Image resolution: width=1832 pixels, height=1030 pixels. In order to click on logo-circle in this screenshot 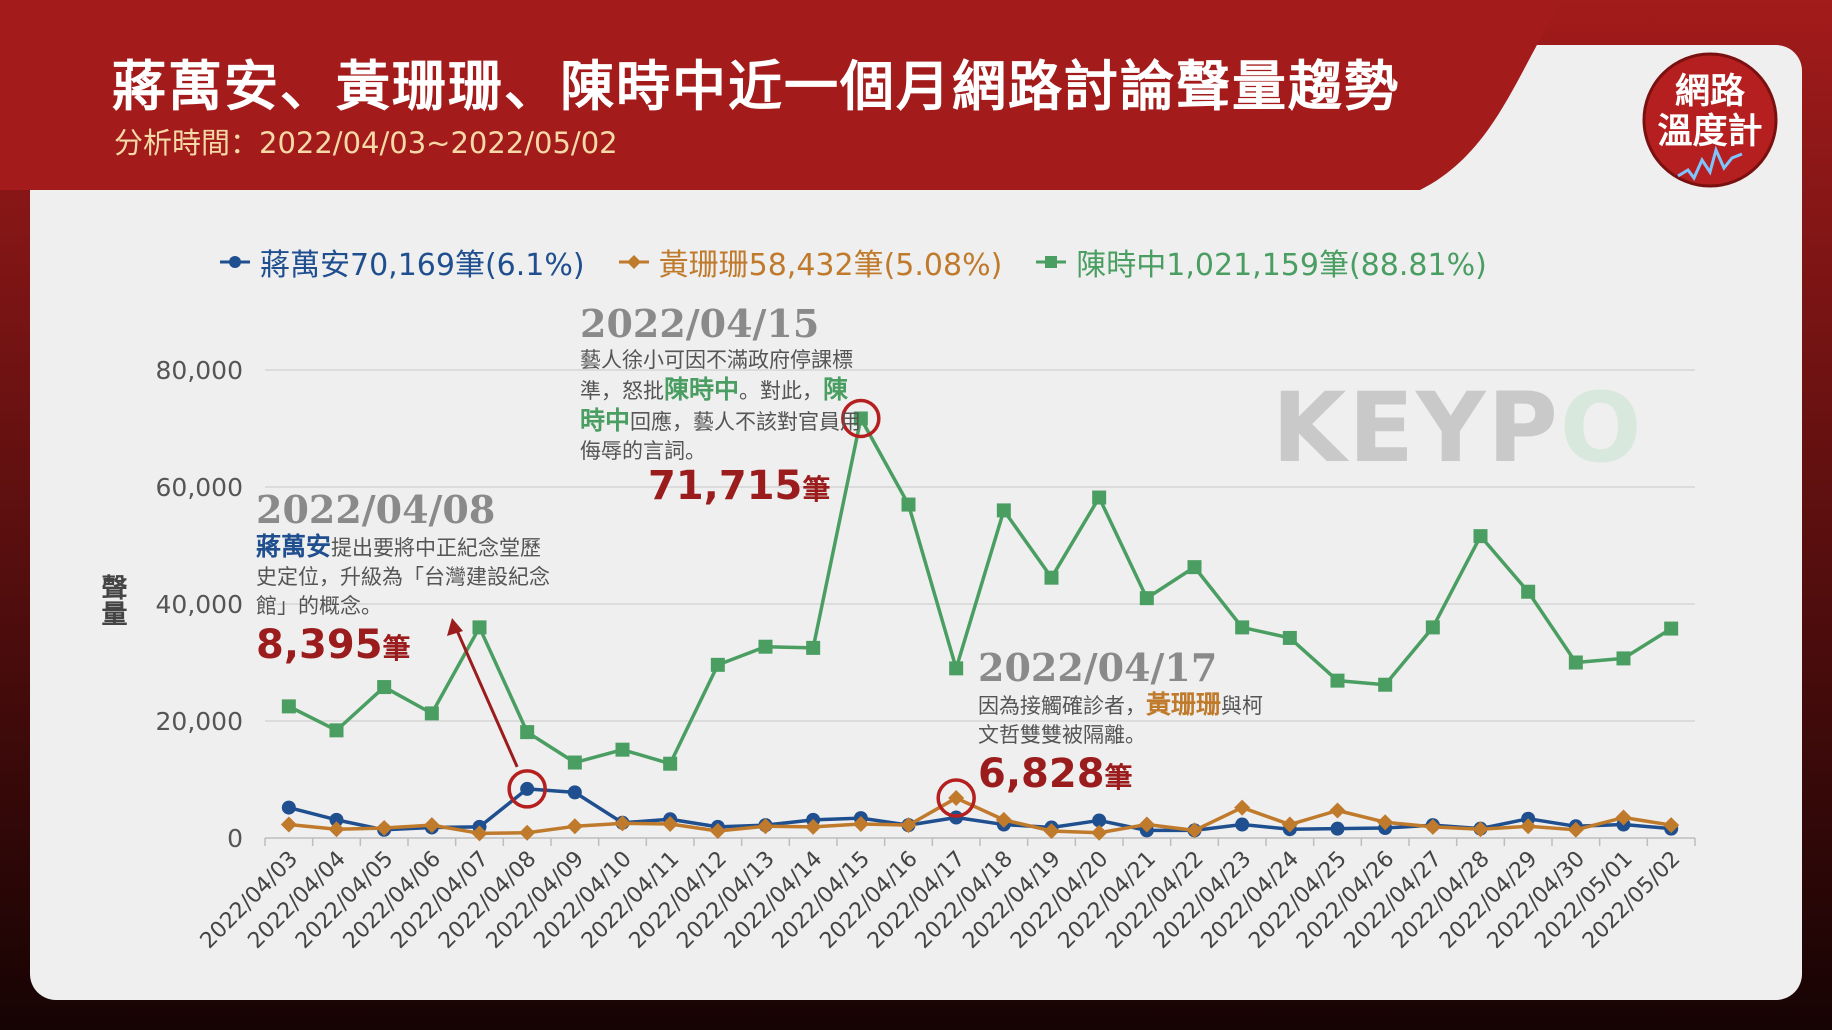, I will do `click(1710, 120)`.